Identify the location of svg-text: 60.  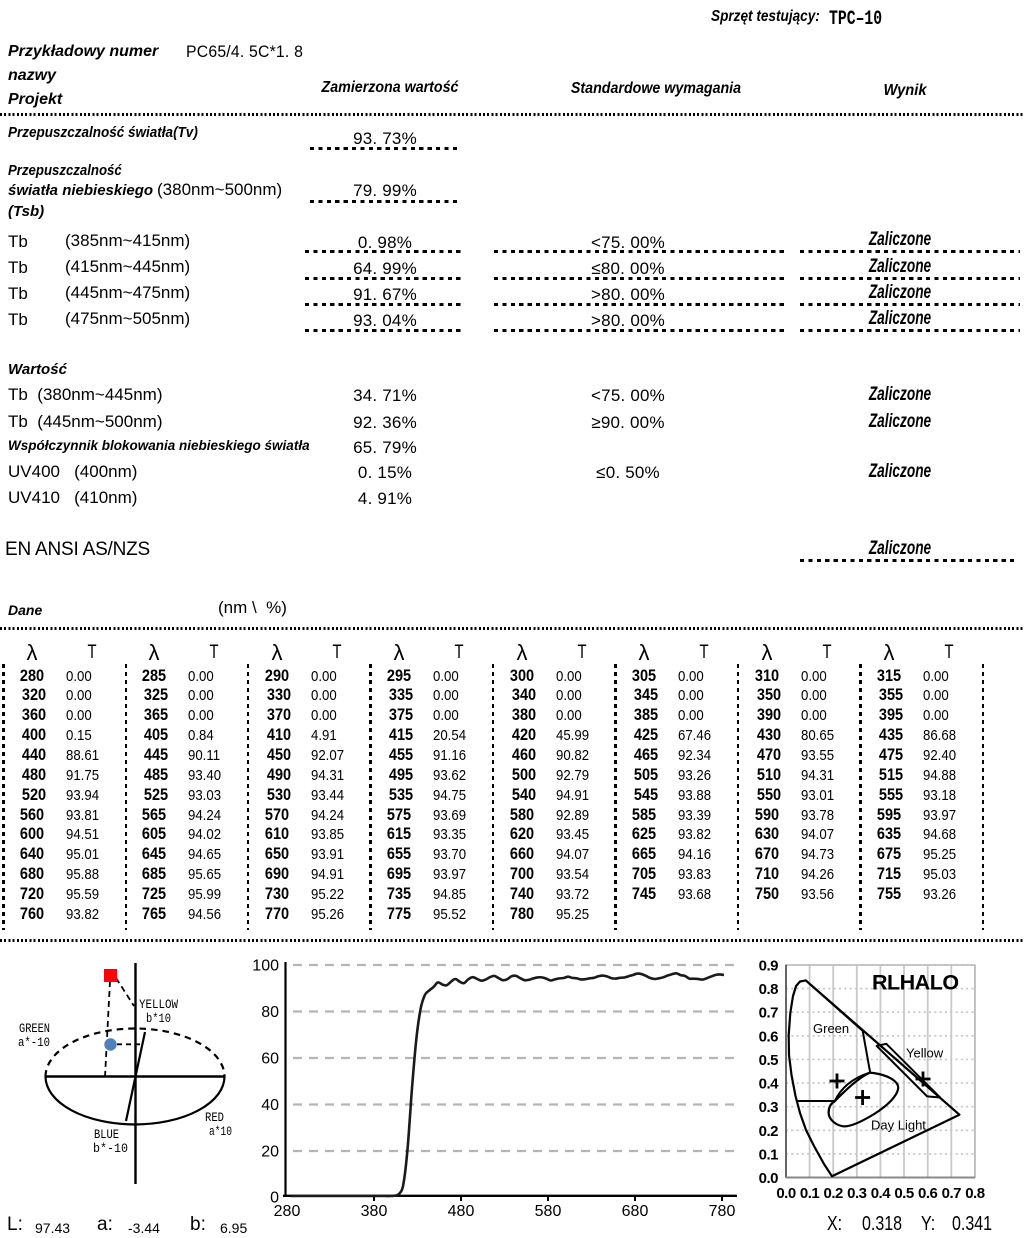
(270, 1059).